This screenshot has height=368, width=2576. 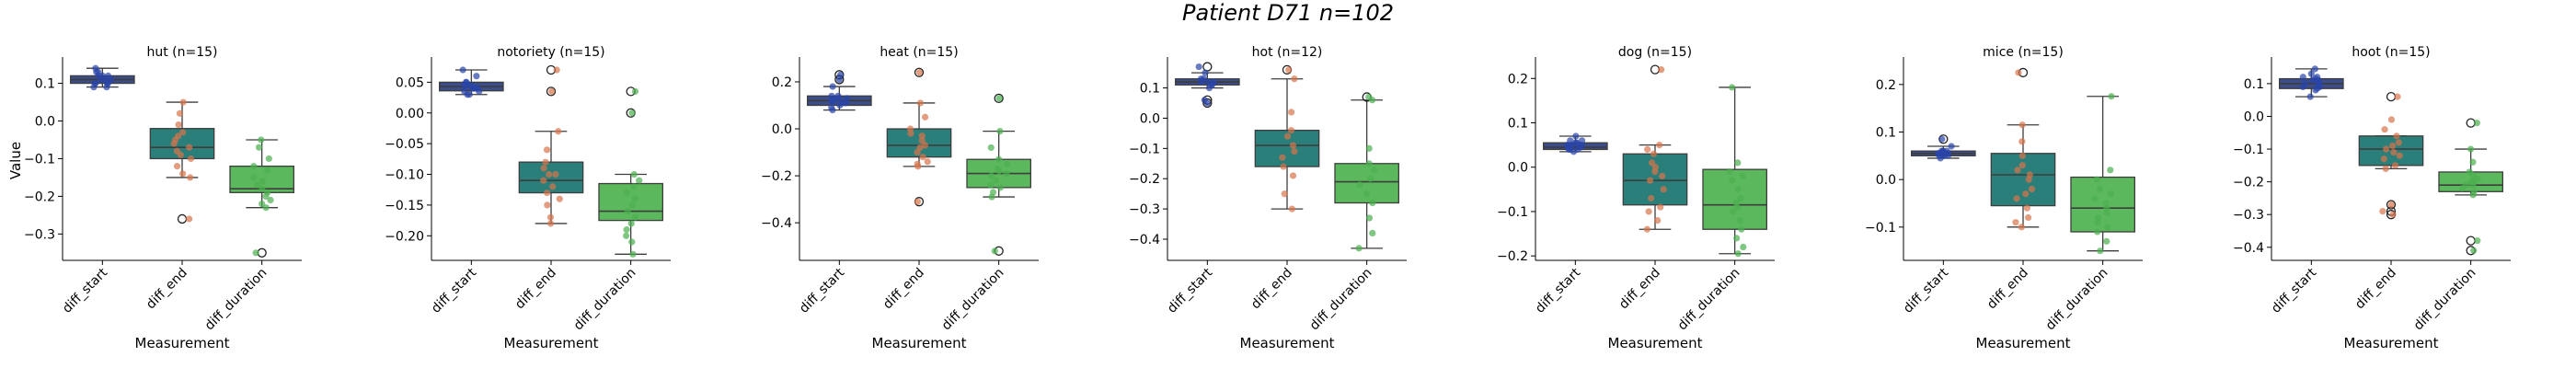 What do you see at coordinates (404, 206) in the screenshot?
I see `y-tick-label: −0.15` at bounding box center [404, 206].